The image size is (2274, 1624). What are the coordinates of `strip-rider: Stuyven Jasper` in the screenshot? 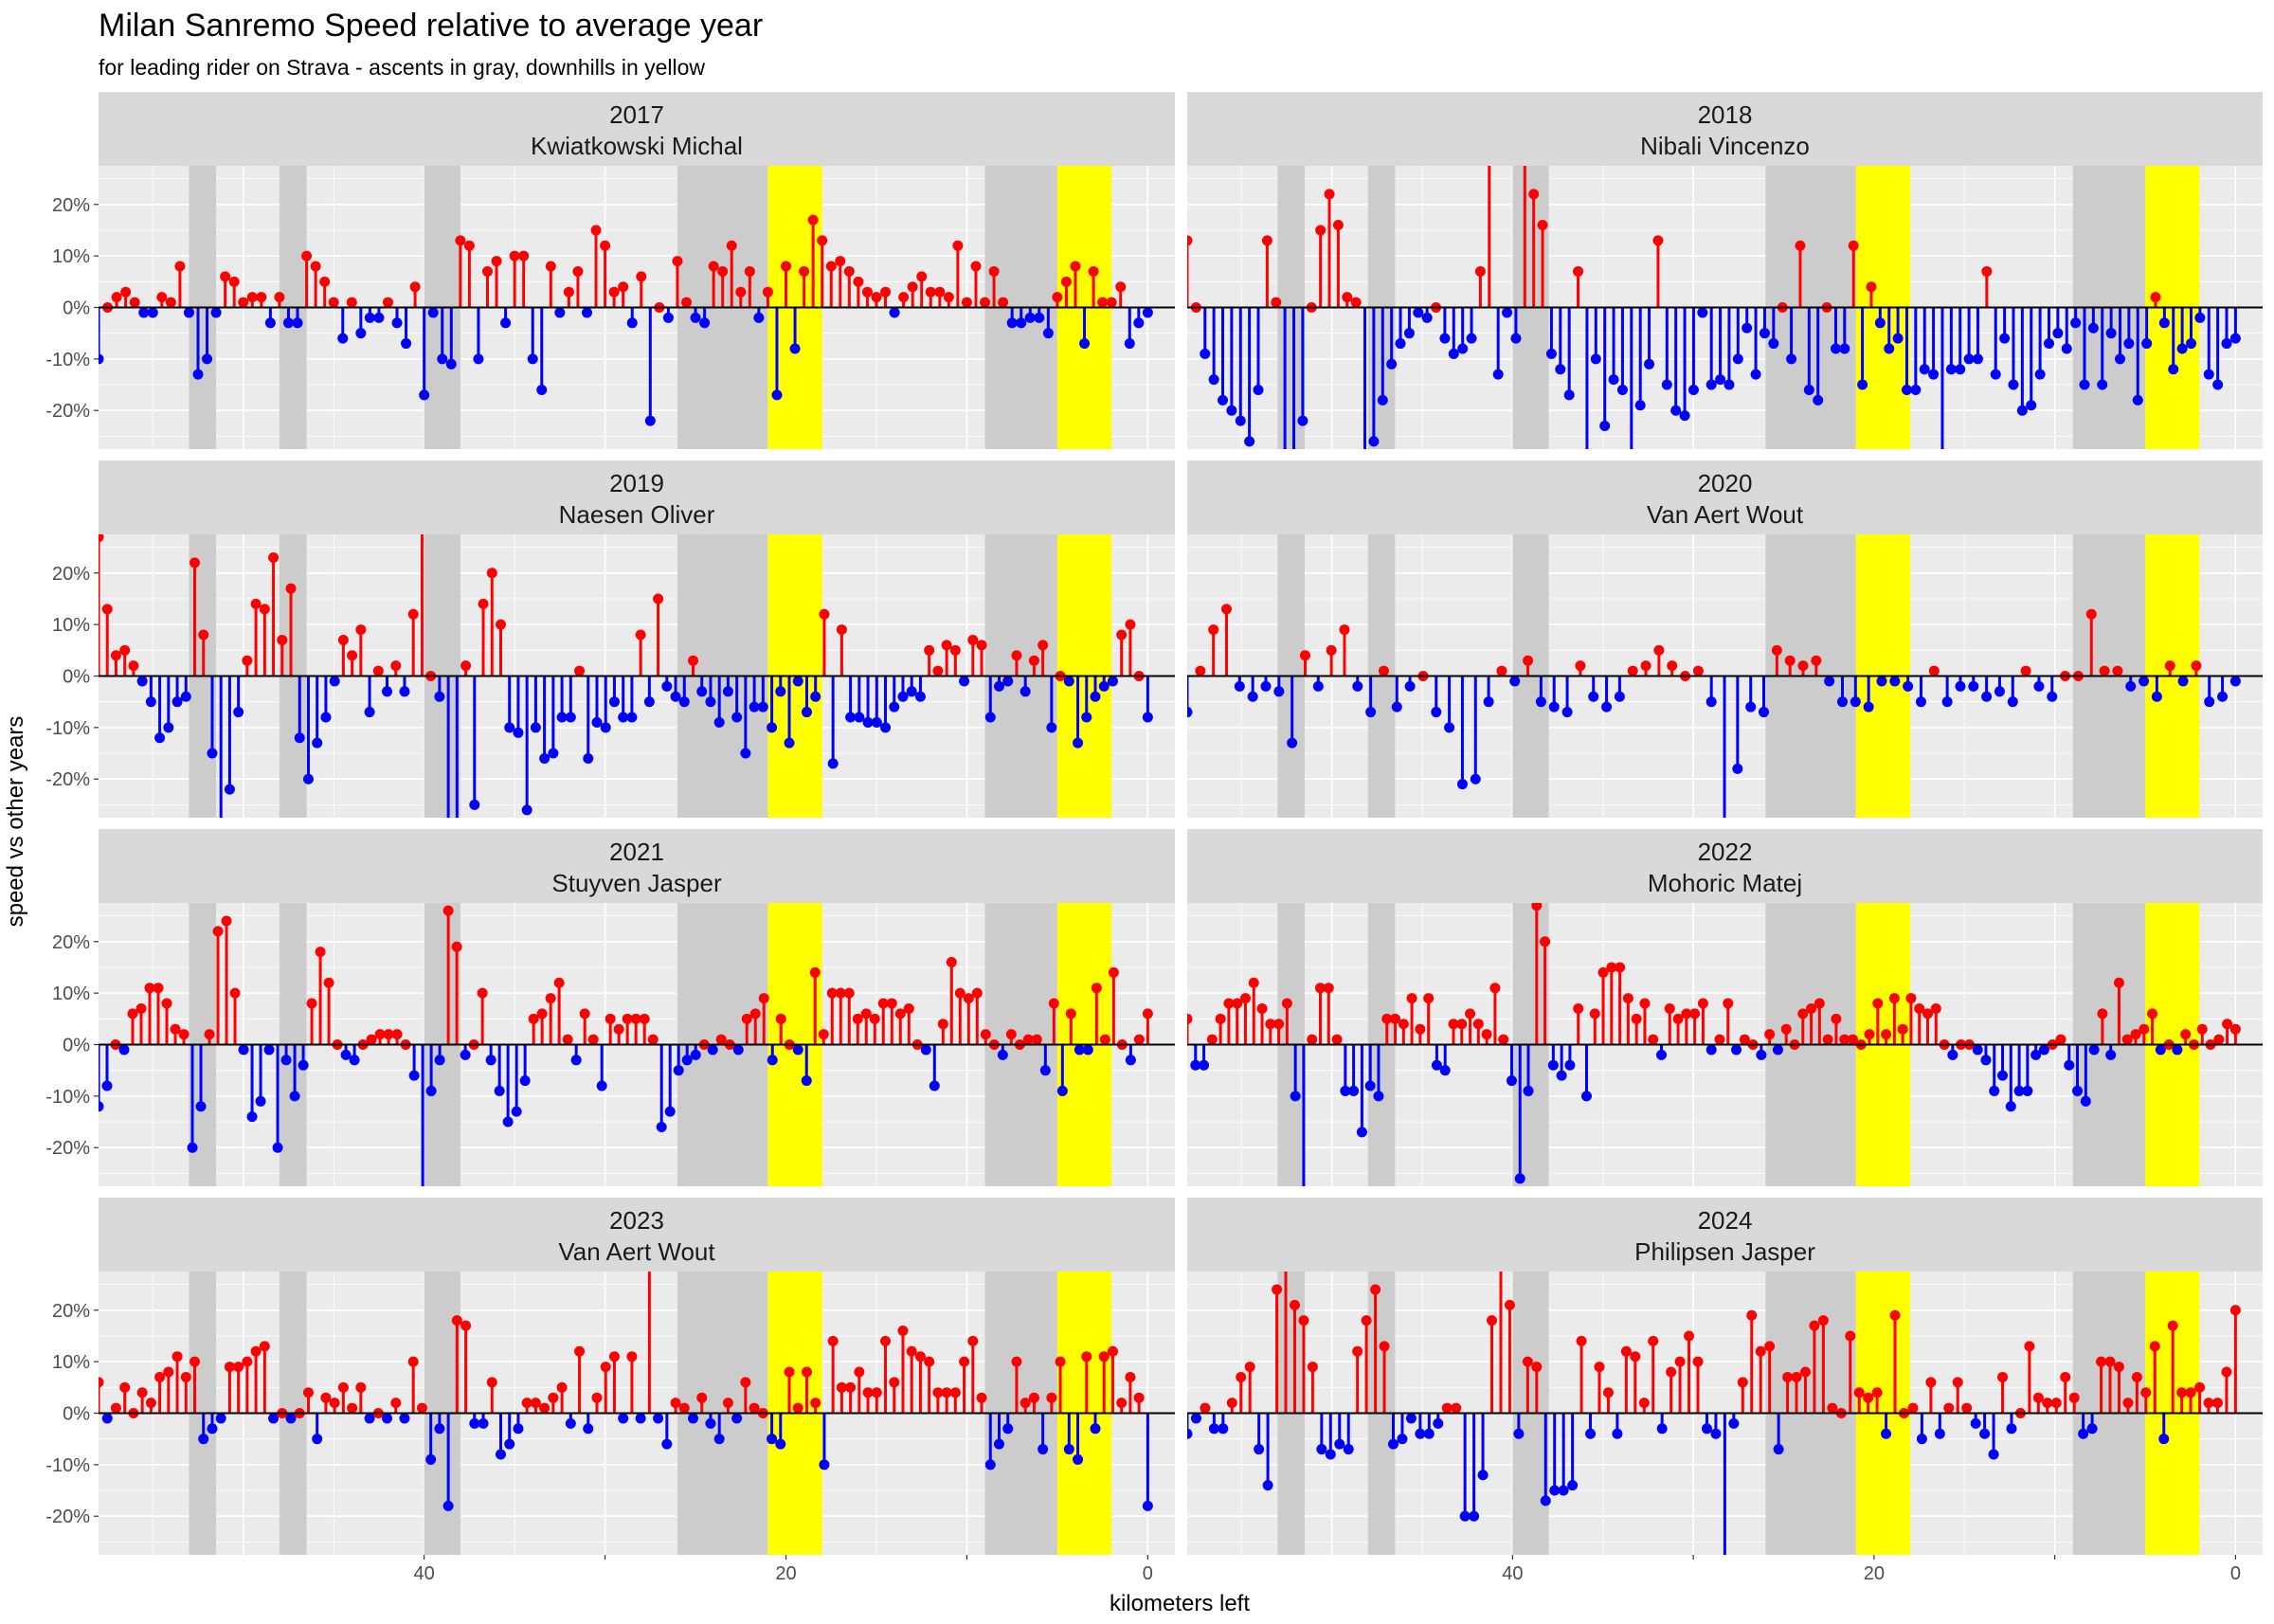 It's located at (636, 883).